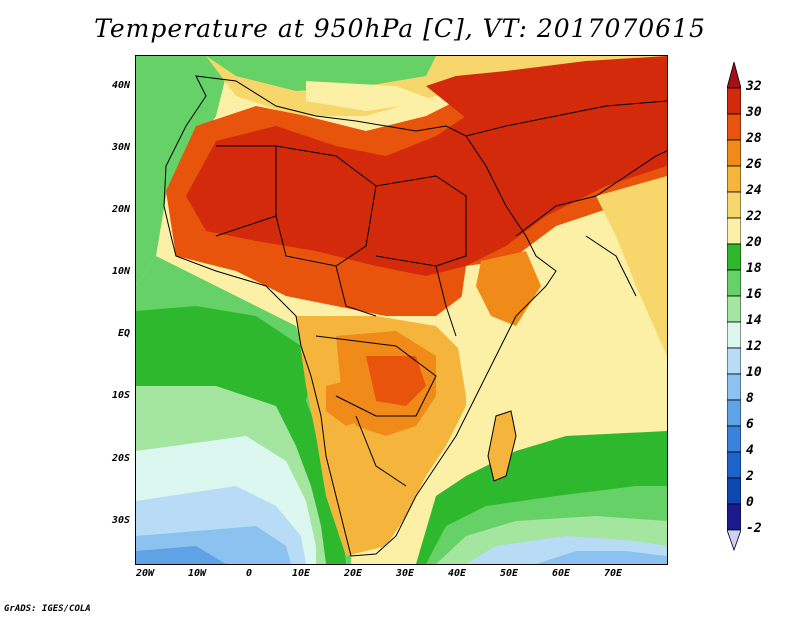 The width and height of the screenshot is (800, 618). Describe the element at coordinates (120, 395) in the screenshot. I see `lat-label-10s: 10S` at that location.